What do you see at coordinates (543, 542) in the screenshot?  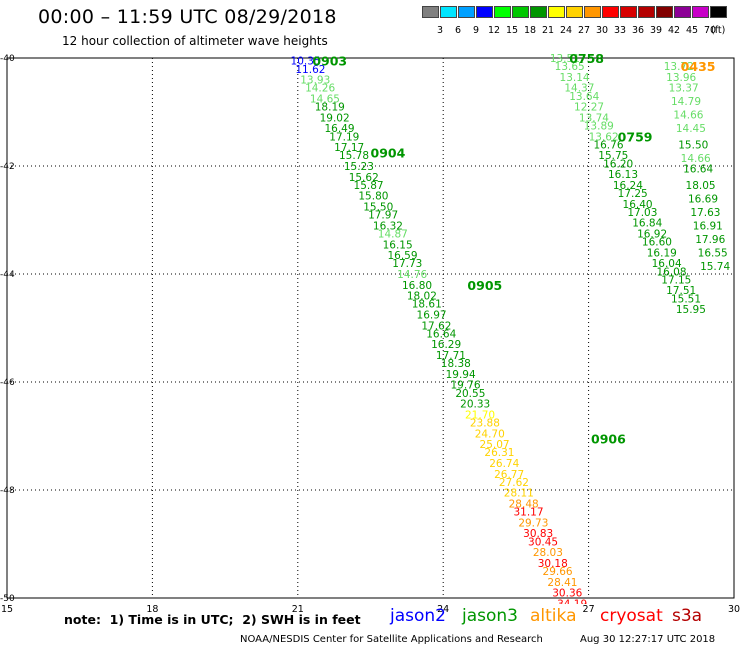 I see `data-point-jason3: 30.45` at bounding box center [543, 542].